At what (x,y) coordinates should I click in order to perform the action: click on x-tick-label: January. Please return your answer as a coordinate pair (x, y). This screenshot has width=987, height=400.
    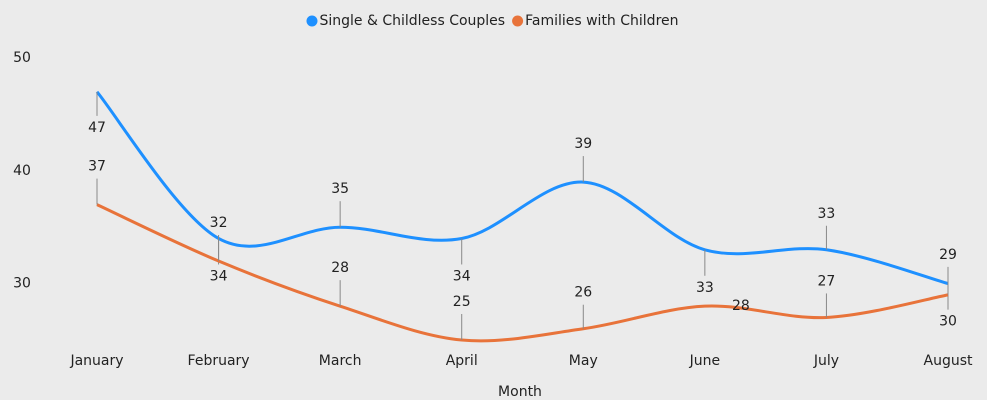
    Looking at the image, I should click on (96, 361).